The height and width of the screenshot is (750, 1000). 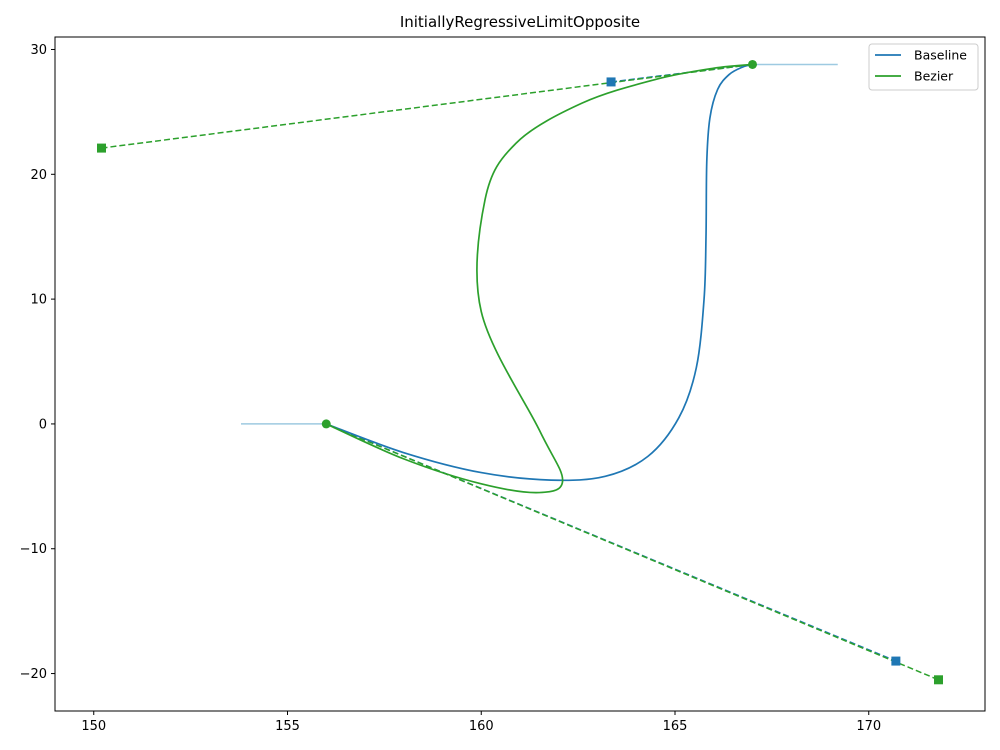 What do you see at coordinates (287, 726) in the screenshot?
I see `x-tick-label: 155` at bounding box center [287, 726].